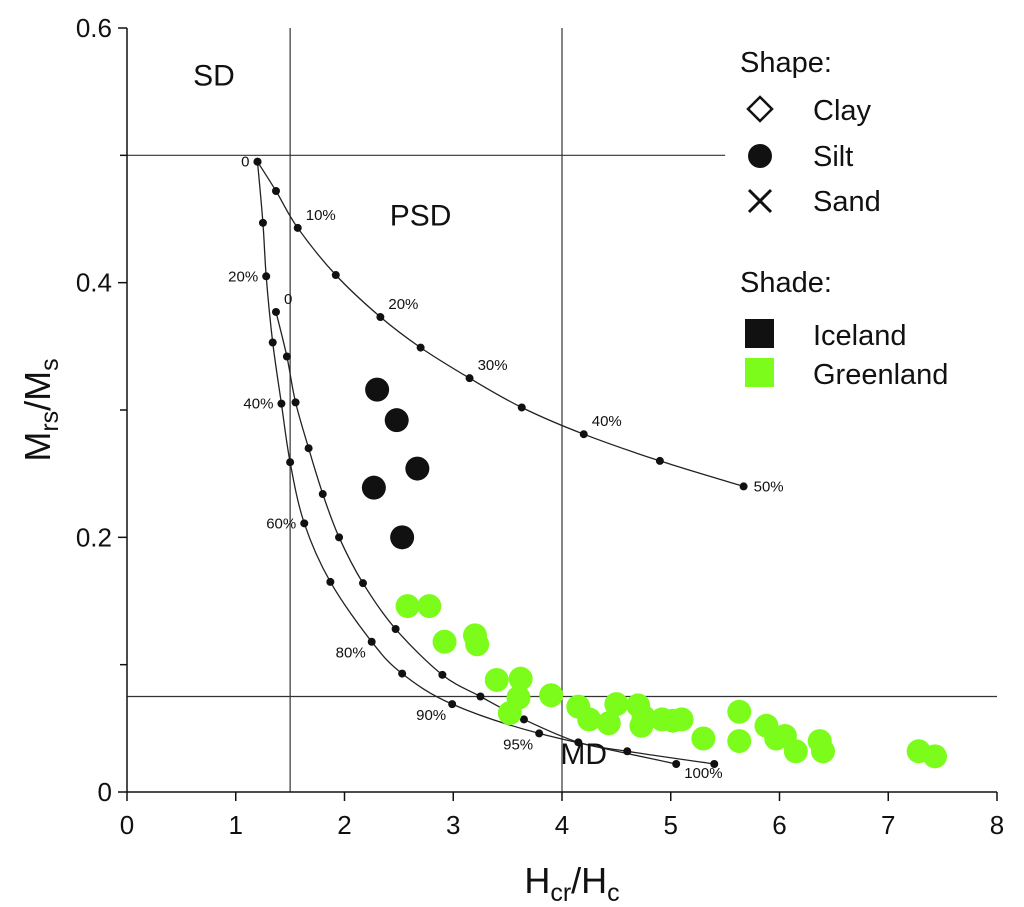 This screenshot has width=1024, height=907. I want to click on x-title-sub1: cr, so click(560, 893).